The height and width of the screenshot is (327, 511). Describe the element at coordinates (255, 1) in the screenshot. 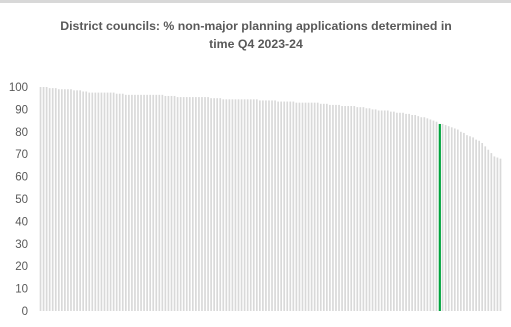

I see `top-border` at that location.